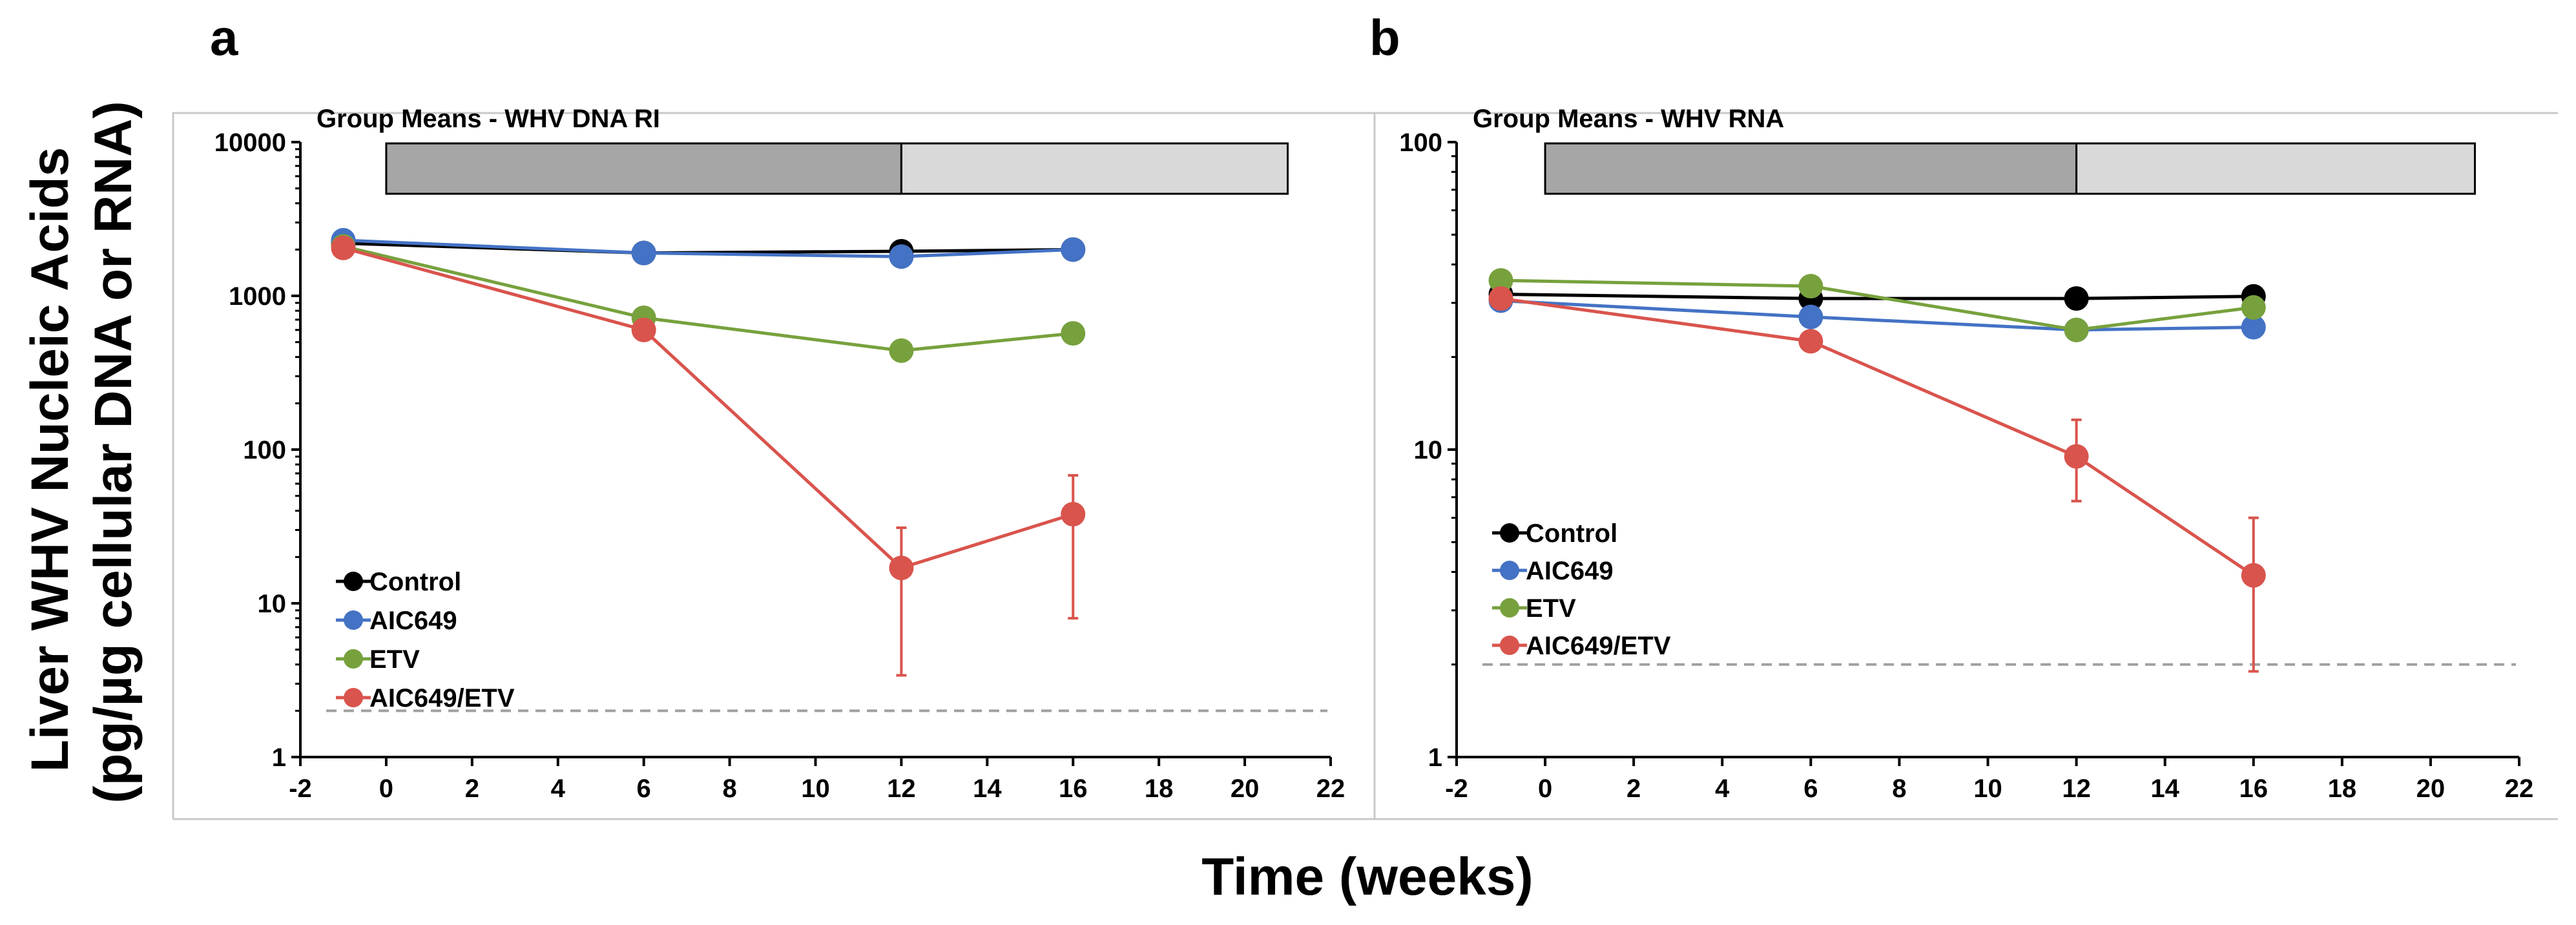  What do you see at coordinates (224, 37) in the screenshot?
I see `panel-letter: a` at bounding box center [224, 37].